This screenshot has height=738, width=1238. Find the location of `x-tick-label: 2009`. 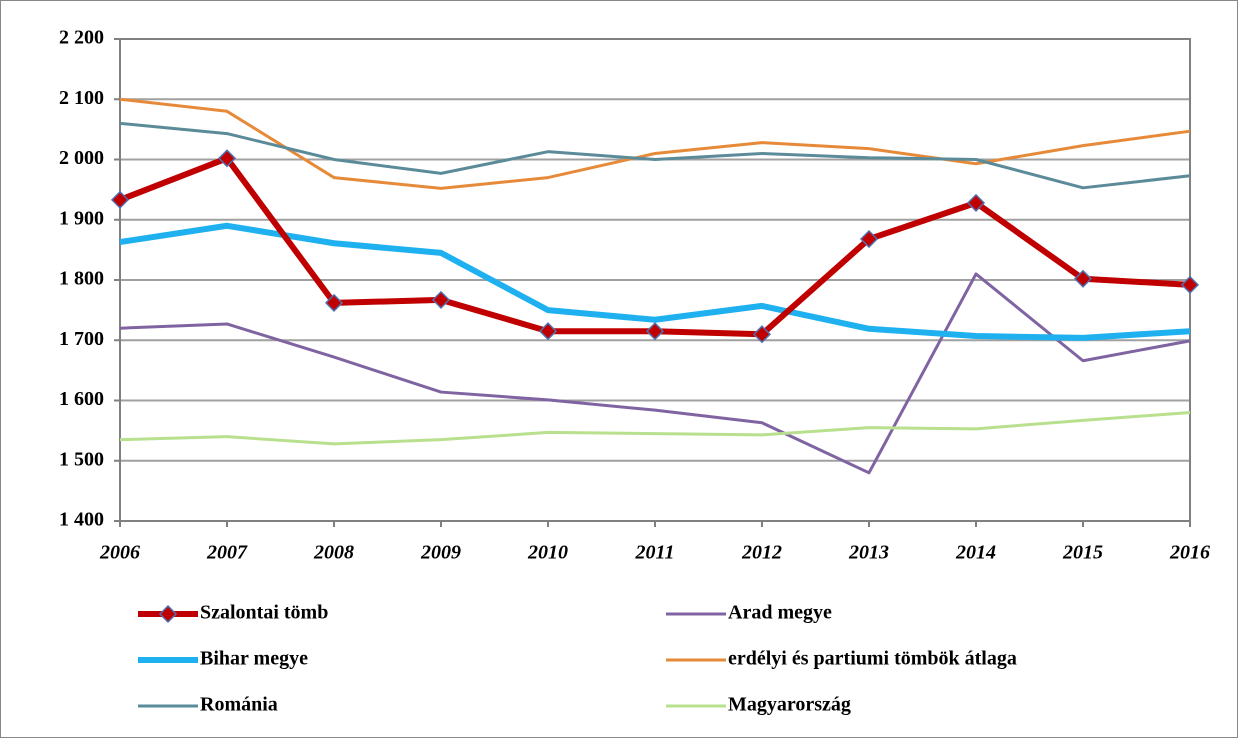

x-tick-label: 2009 is located at coordinates (440, 553).